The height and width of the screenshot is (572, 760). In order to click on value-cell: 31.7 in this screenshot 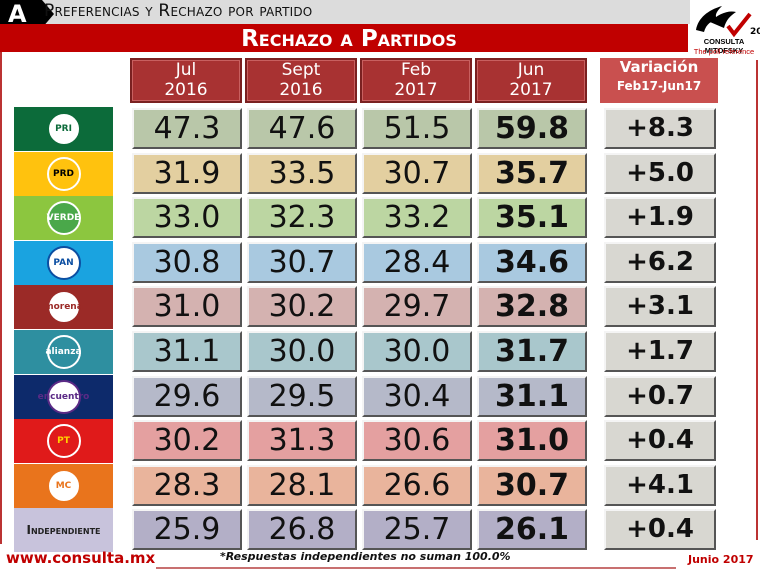, I will do `click(532, 351)`.